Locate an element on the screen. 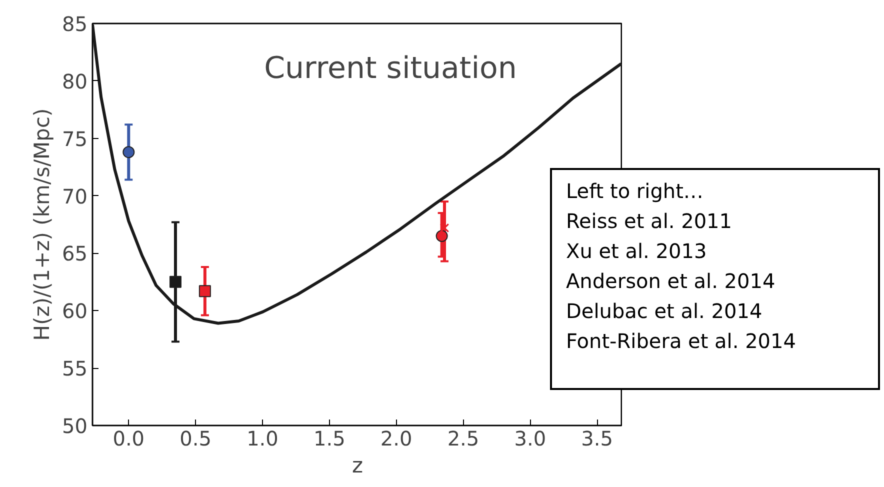  text: Current situation is located at coordinates (390, 68).